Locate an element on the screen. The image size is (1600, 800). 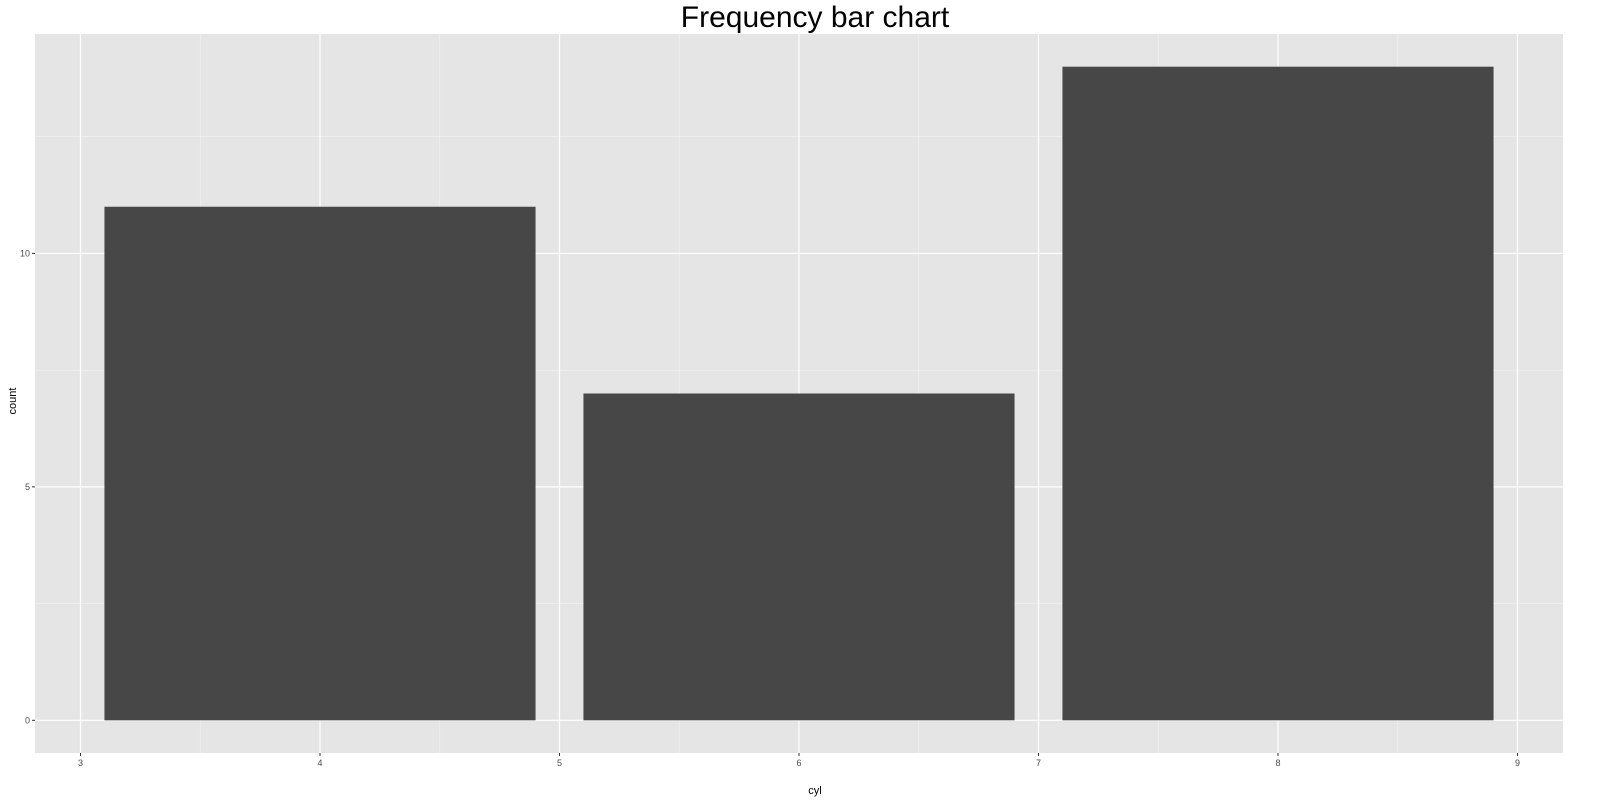
x-tick-label: 5 is located at coordinates (559, 763).